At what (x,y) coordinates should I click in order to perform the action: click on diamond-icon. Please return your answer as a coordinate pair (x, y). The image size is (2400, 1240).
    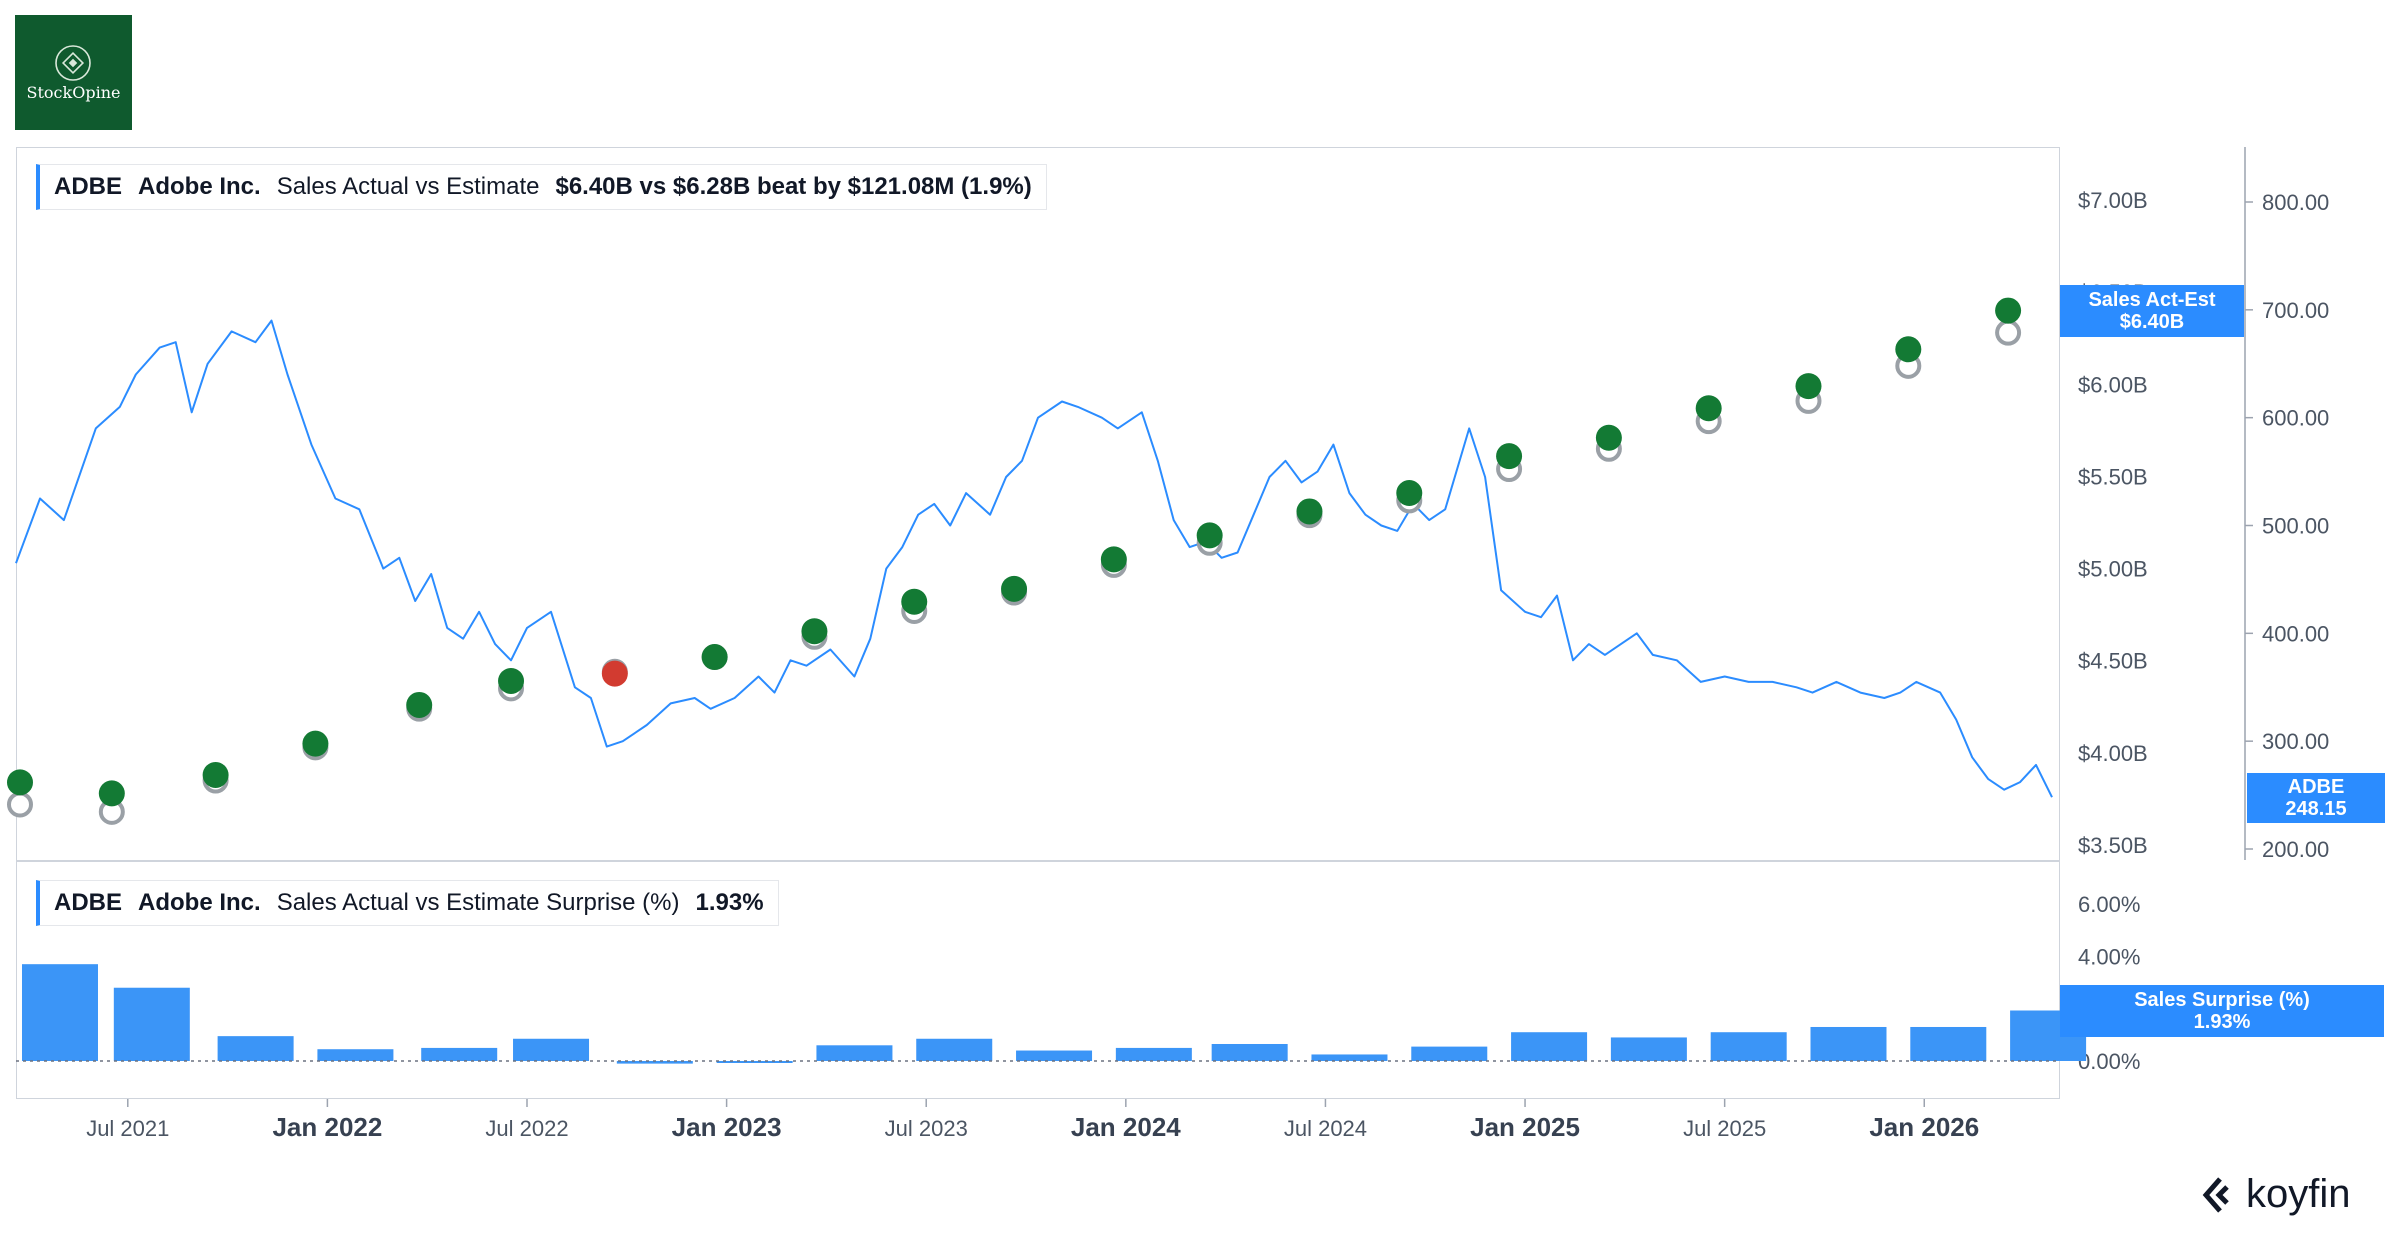
    Looking at the image, I should click on (73, 63).